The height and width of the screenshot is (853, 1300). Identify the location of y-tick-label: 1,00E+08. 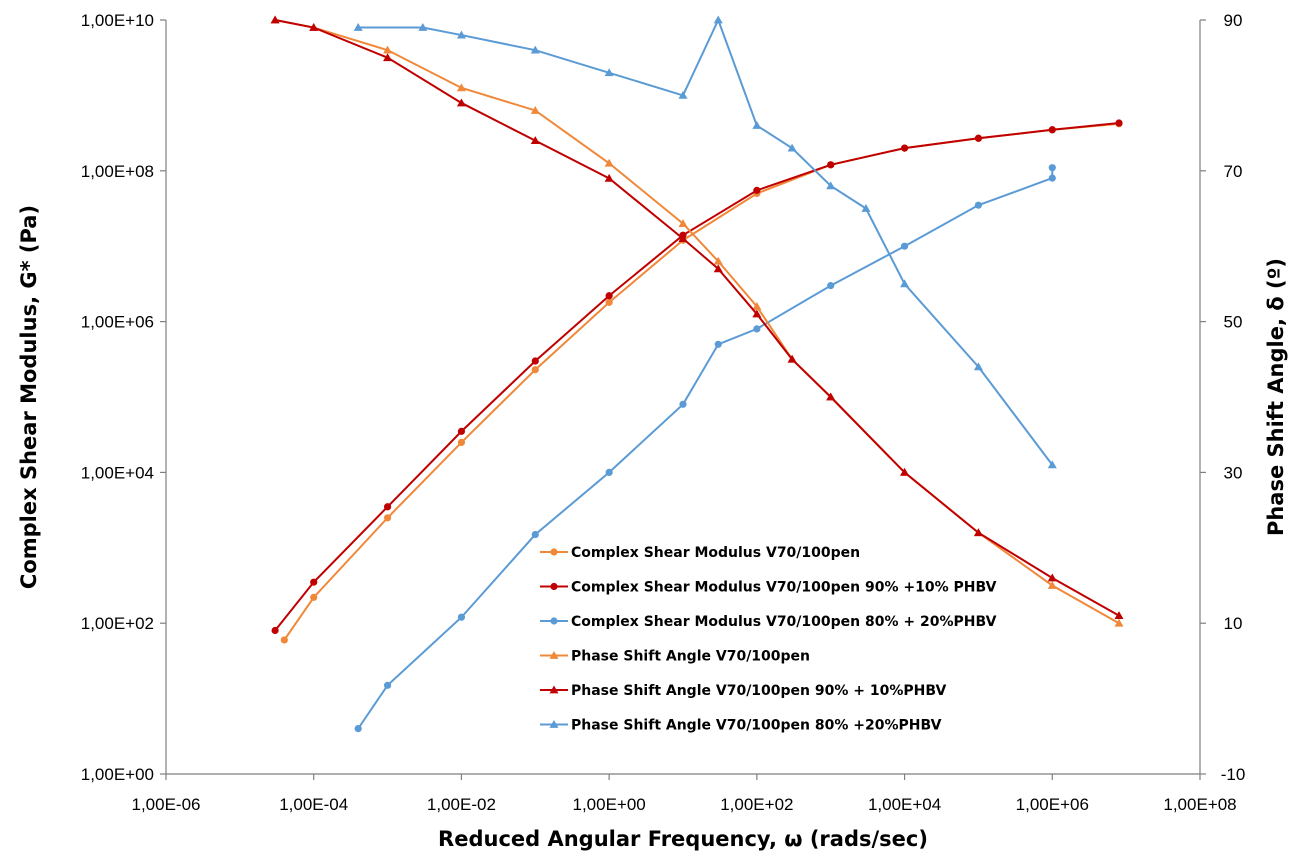
(117, 171).